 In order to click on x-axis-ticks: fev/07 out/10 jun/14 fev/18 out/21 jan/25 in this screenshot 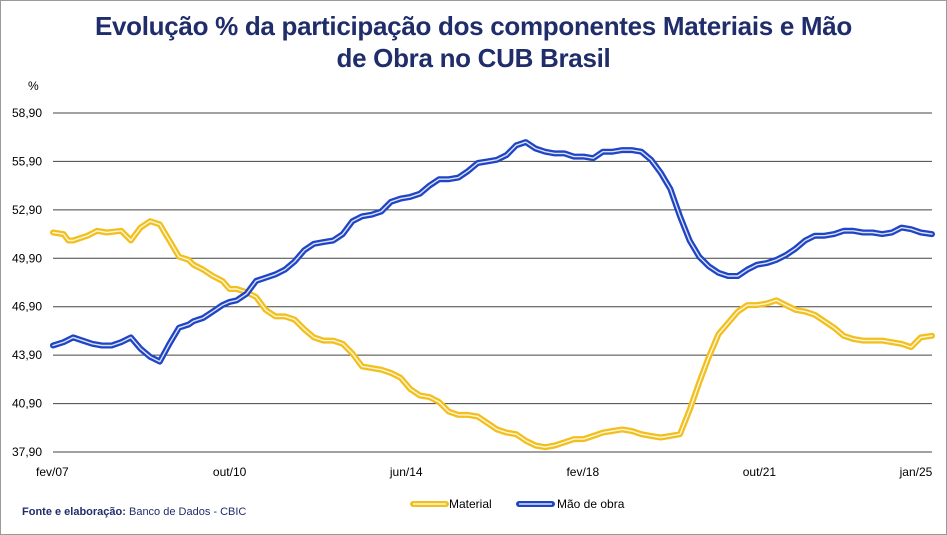, I will do `click(484, 472)`.